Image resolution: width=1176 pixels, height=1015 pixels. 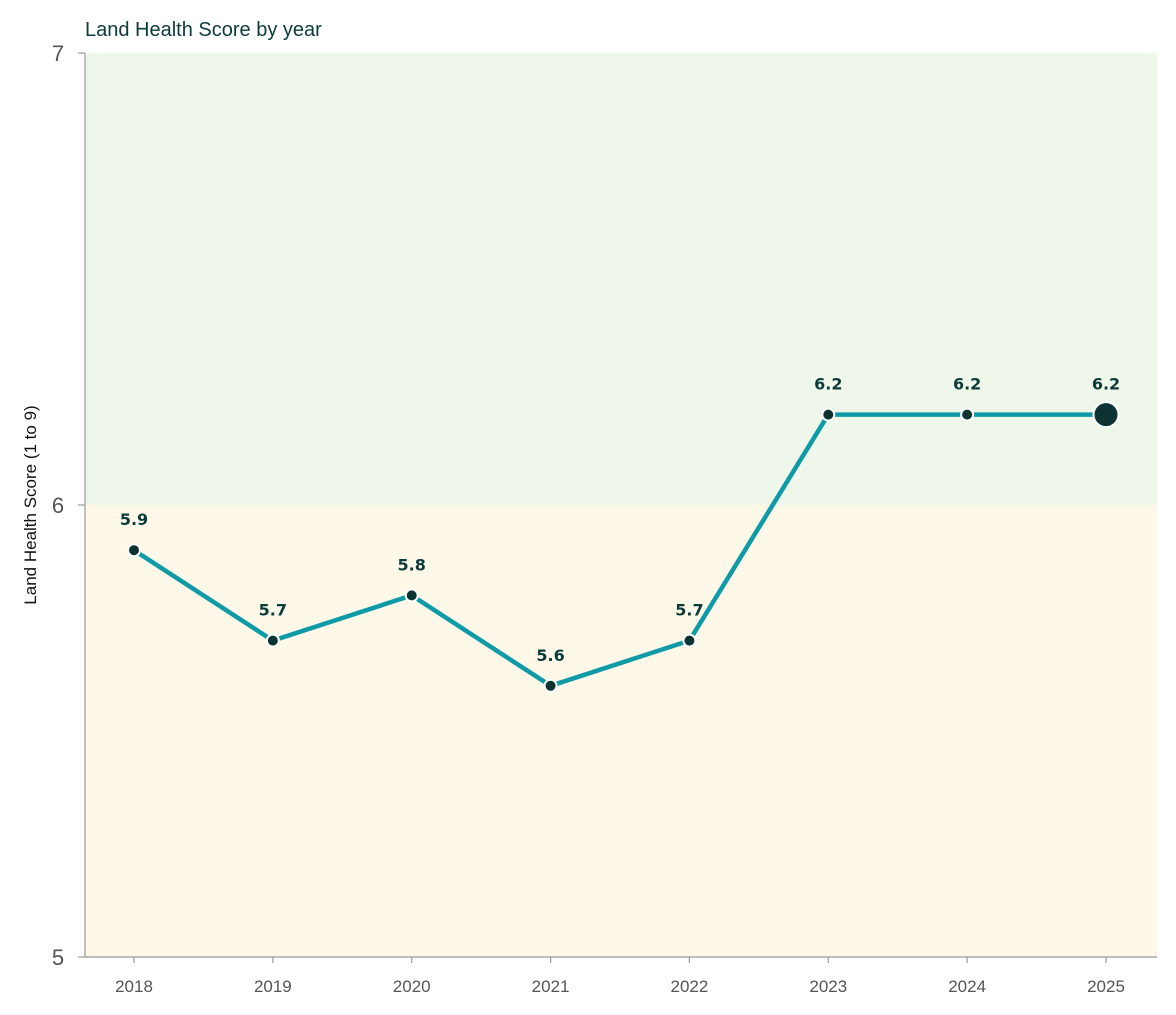 I want to click on data-point-2018, so click(x=134, y=550).